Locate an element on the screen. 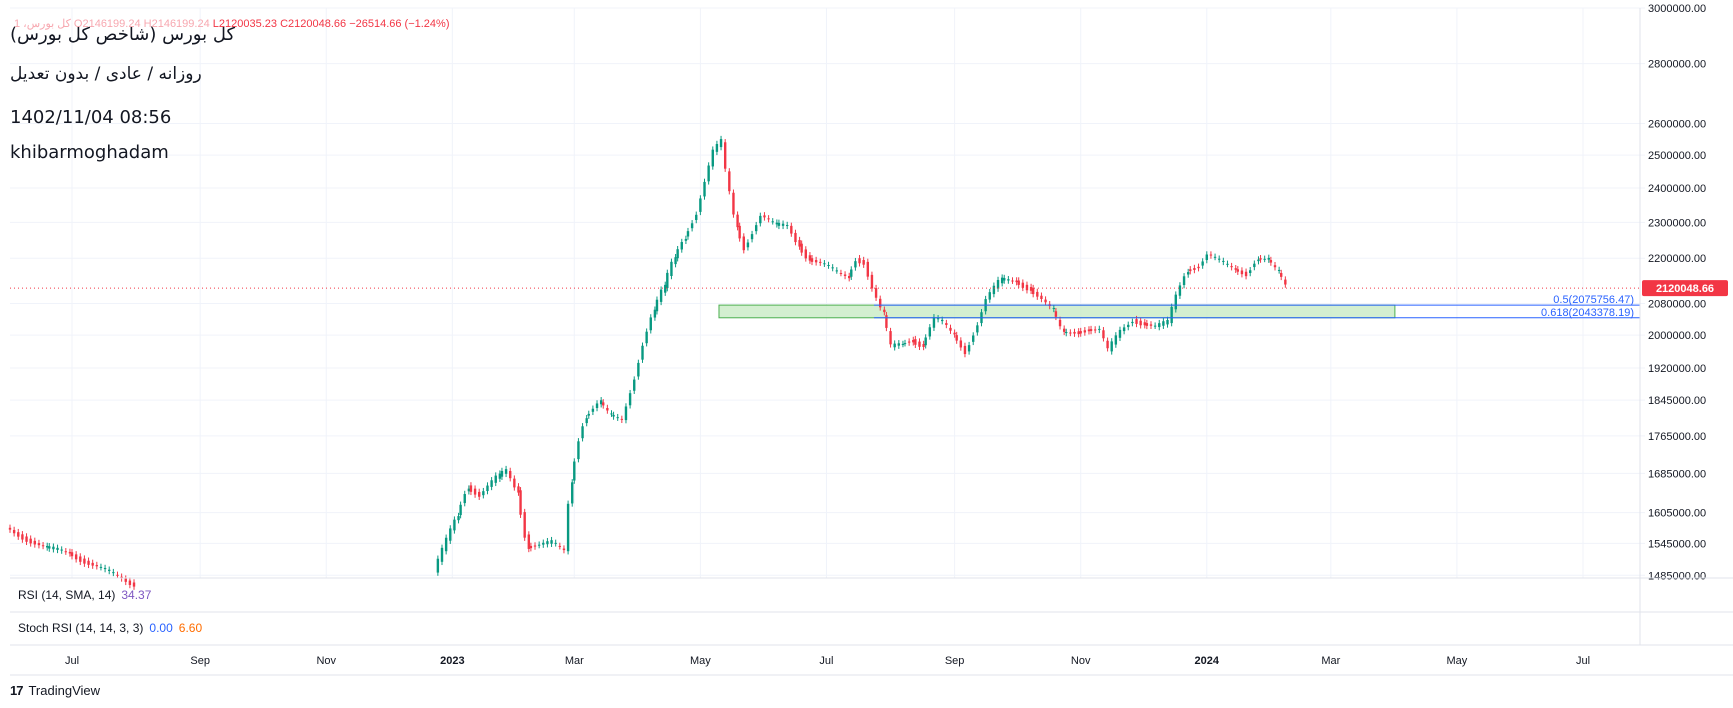  price-tick-label: 2000000.00 is located at coordinates (1677, 336).